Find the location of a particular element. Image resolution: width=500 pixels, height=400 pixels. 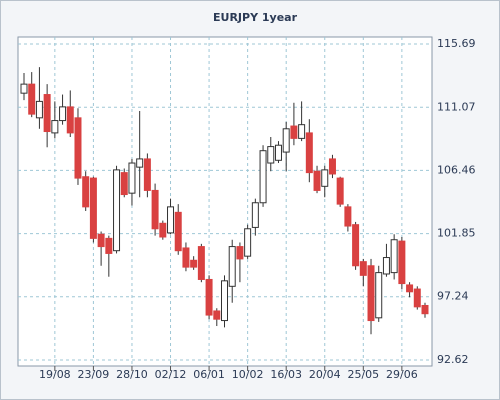

y-tick-label: 115.69 is located at coordinates (456, 43).